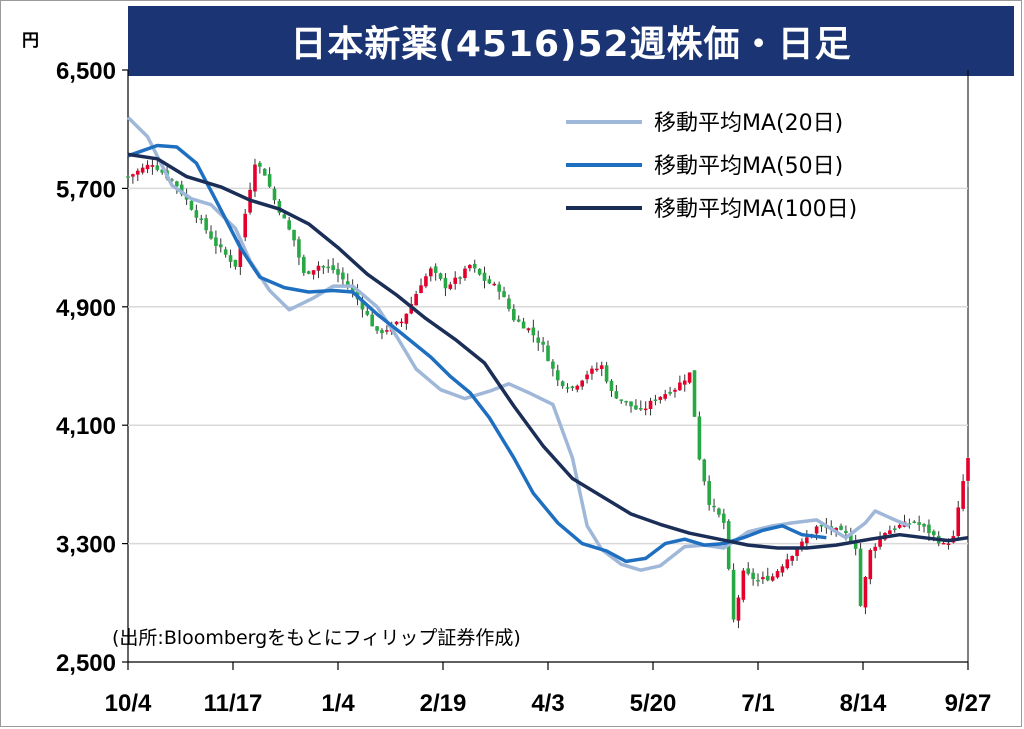  What do you see at coordinates (233, 703) in the screenshot?
I see `x-tick-label: 11/17` at bounding box center [233, 703].